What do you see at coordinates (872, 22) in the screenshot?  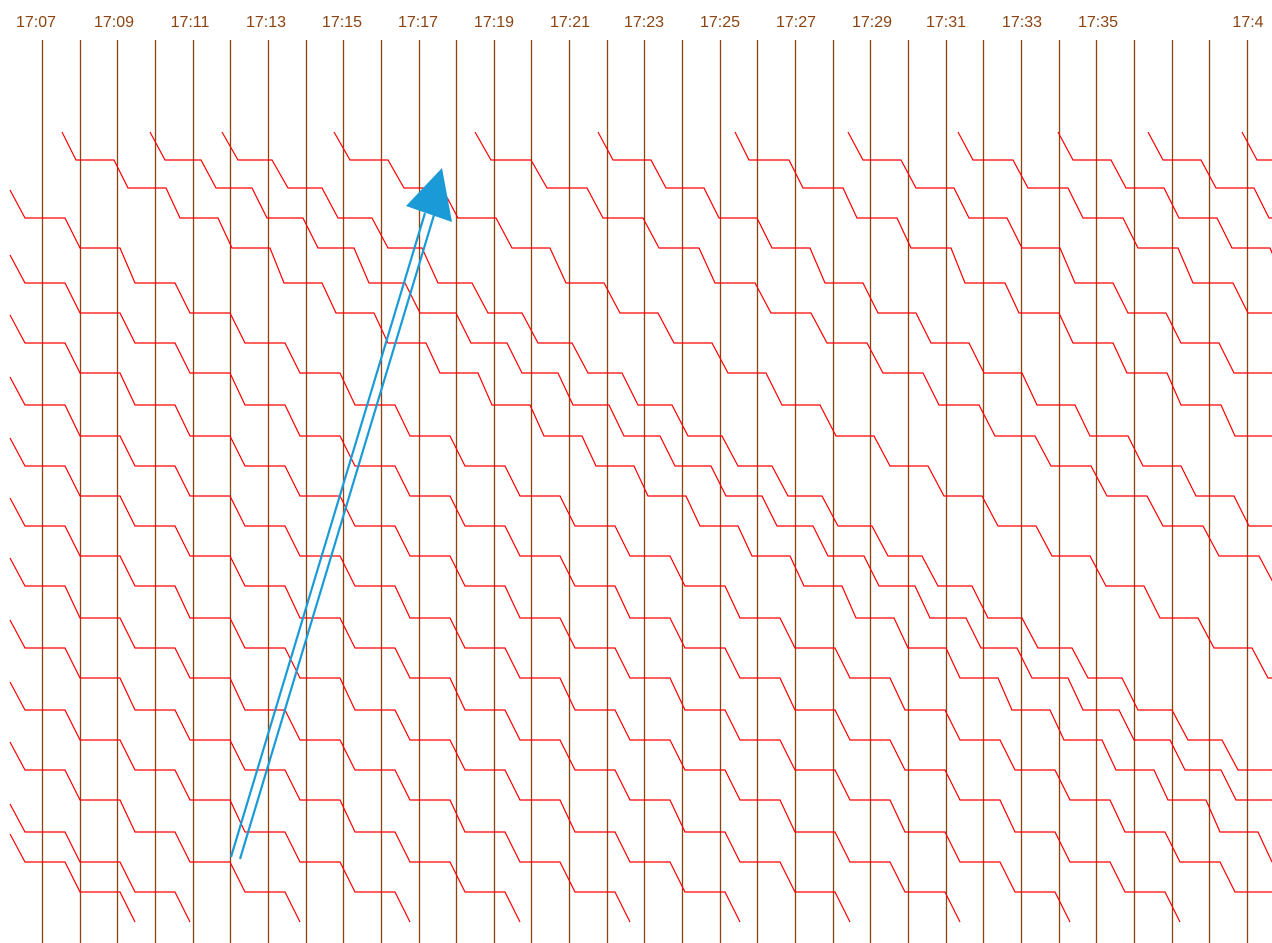 I see `time-label: 17:29` at bounding box center [872, 22].